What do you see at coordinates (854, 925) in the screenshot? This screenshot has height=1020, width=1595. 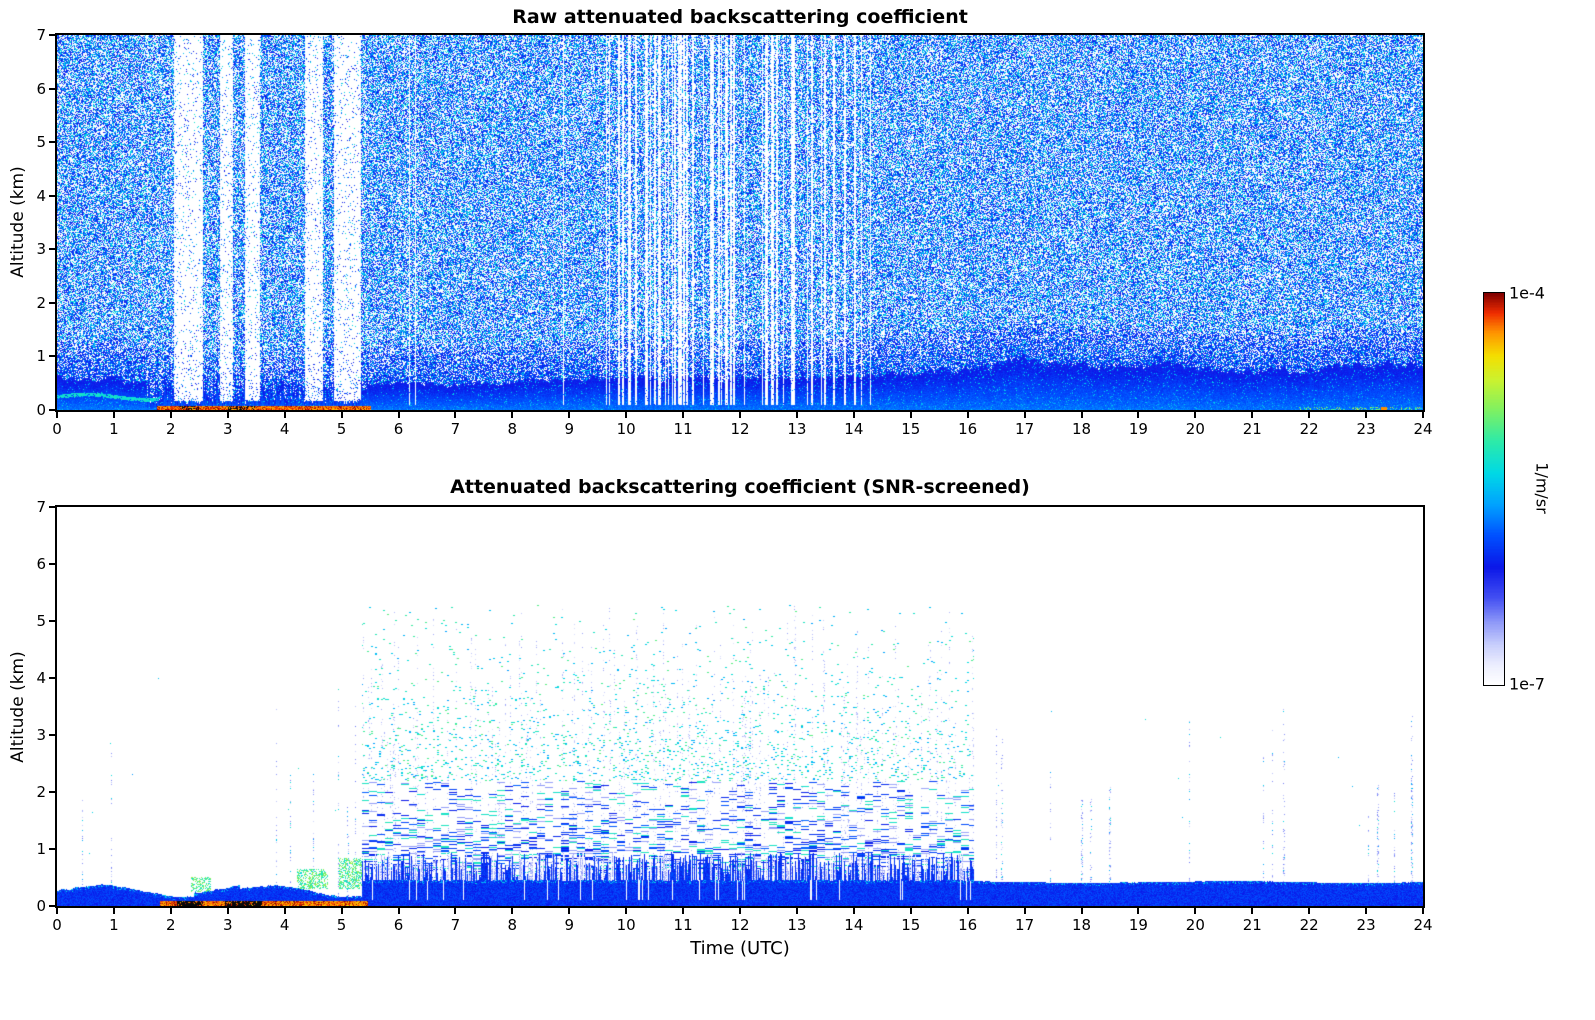 I see `x-tick-label: 14` at bounding box center [854, 925].